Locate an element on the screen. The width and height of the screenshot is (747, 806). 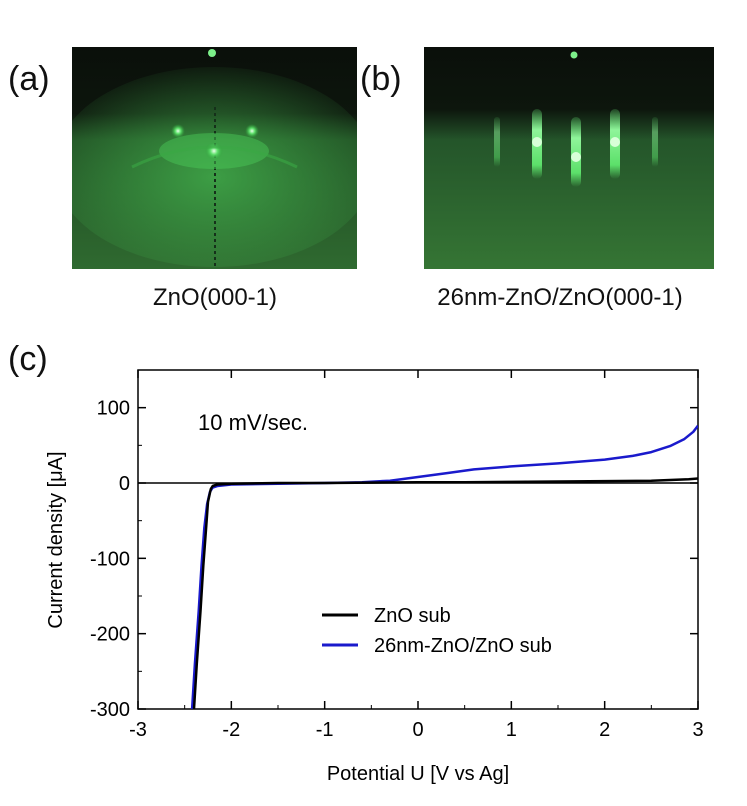
panel-c-label: (c) is located at coordinates (28, 359).